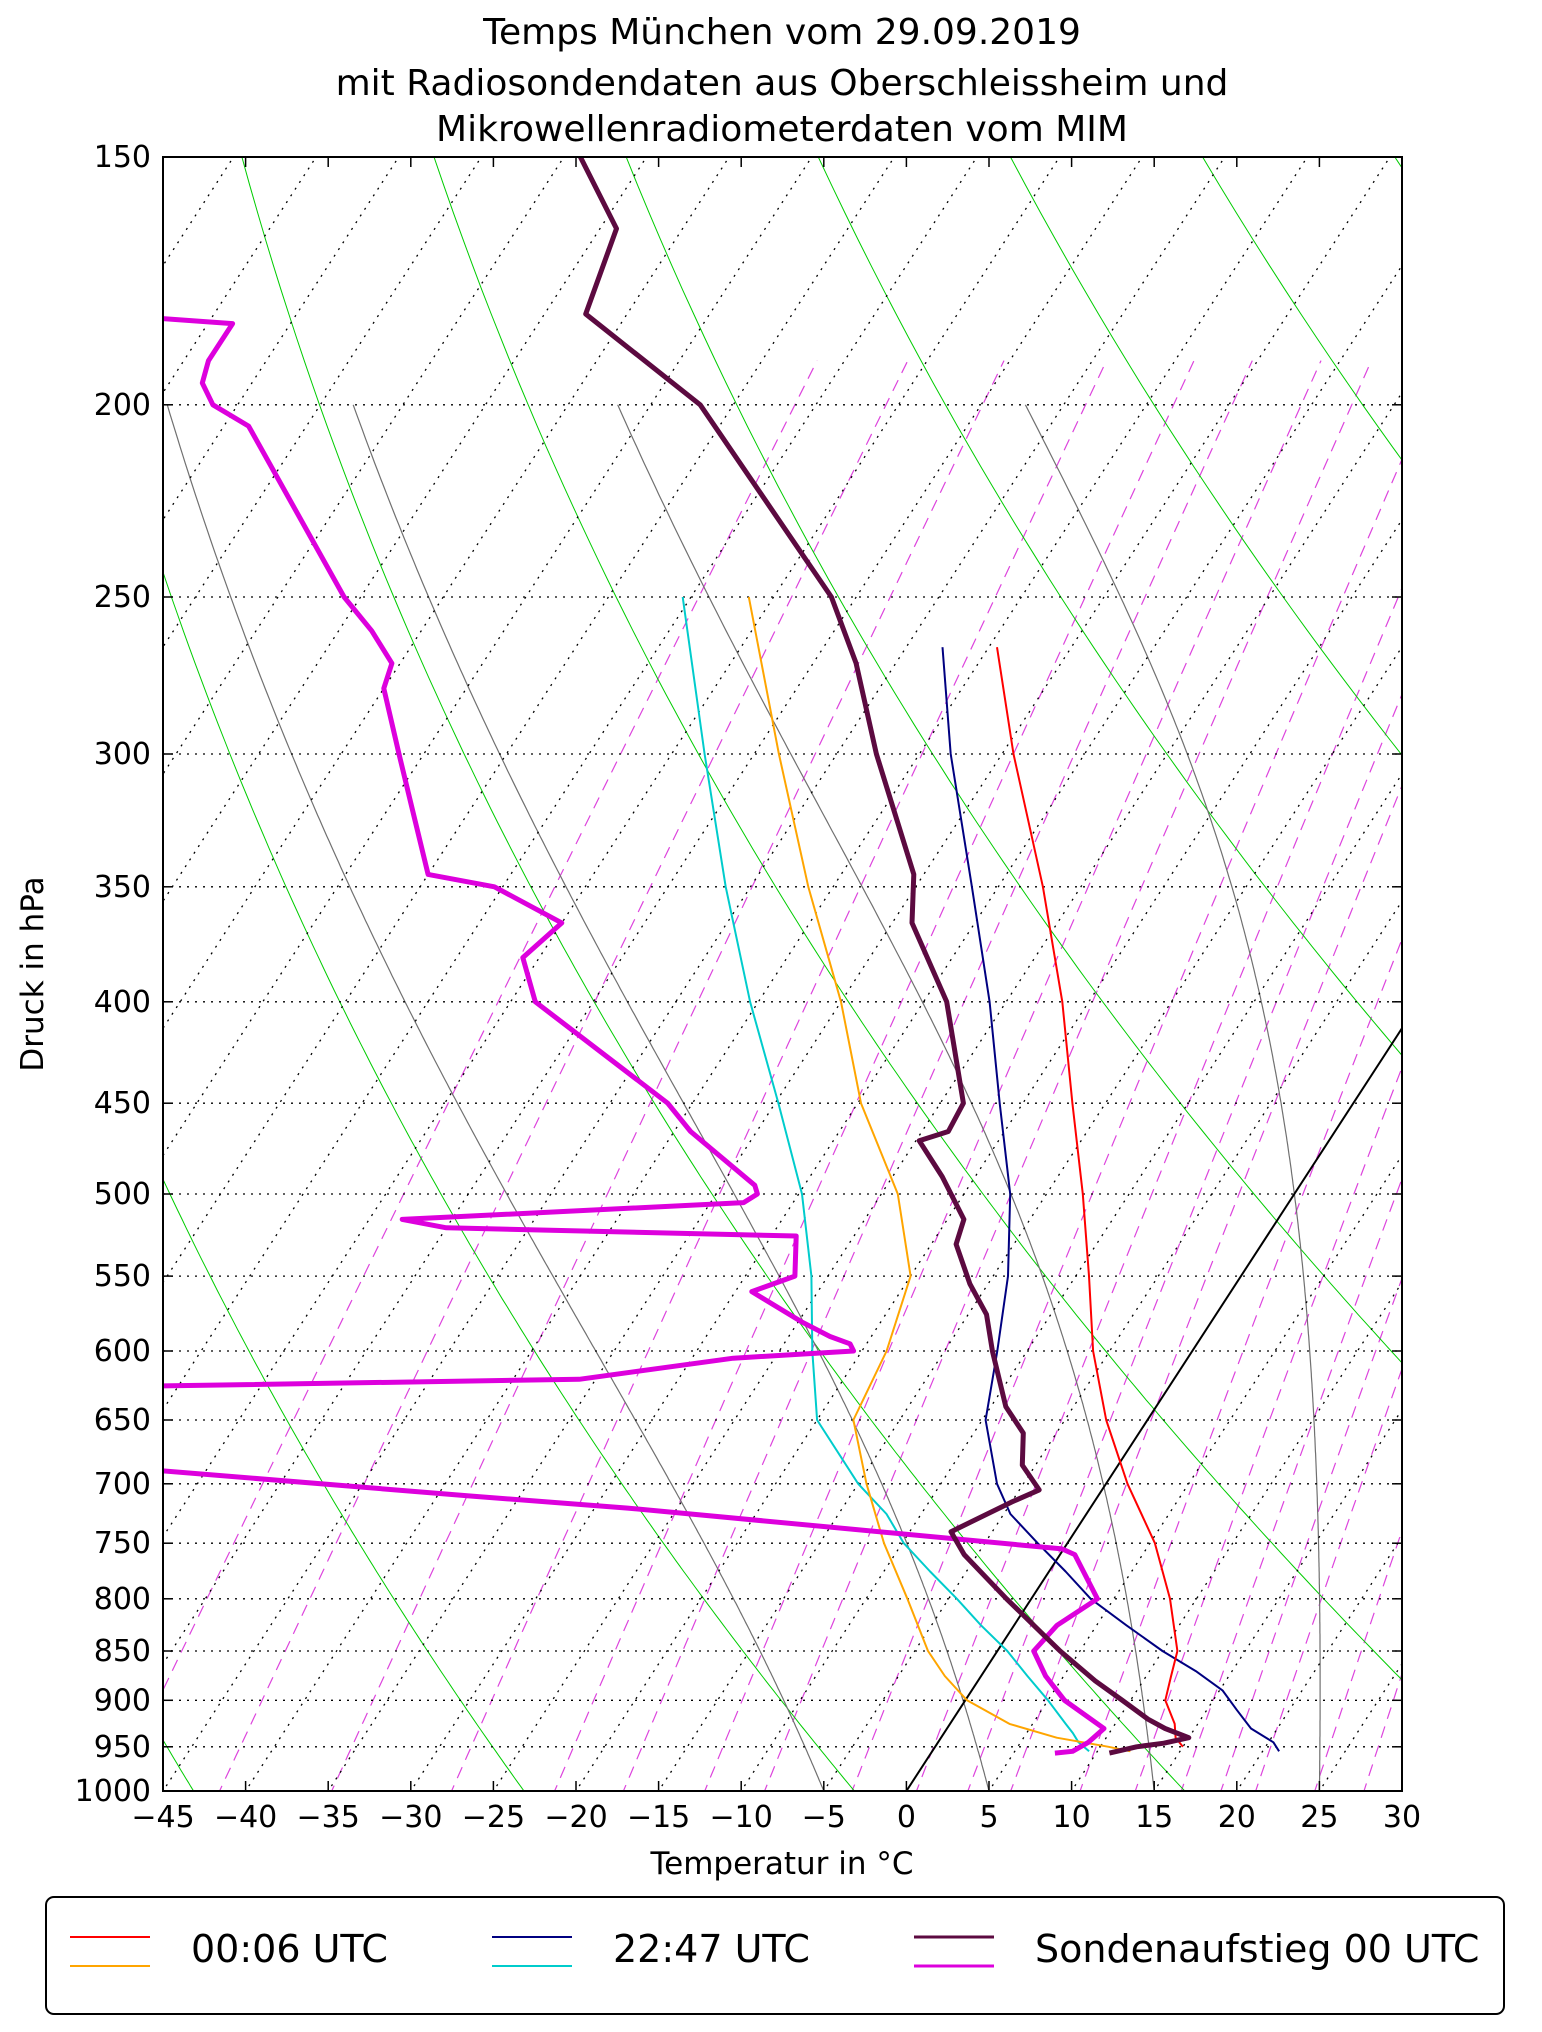 This screenshot has height=2032, width=1542. What do you see at coordinates (1072, 1817) in the screenshot?
I see `x-tick-label: 10` at bounding box center [1072, 1817].